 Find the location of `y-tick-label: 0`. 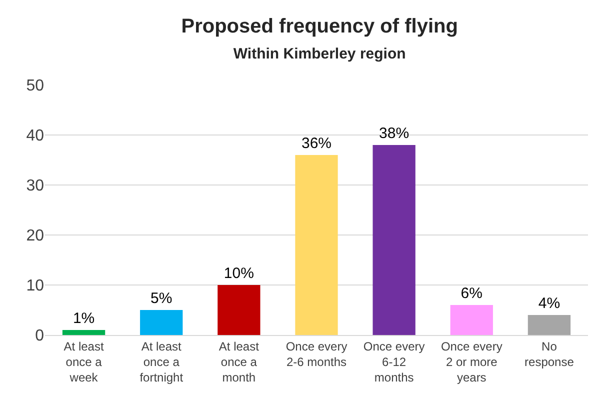

y-tick-label: 0 is located at coordinates (39, 336).